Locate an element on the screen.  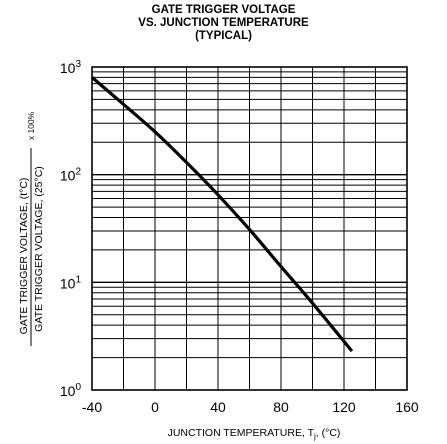
x-tick-label: 80 is located at coordinates (281, 407).